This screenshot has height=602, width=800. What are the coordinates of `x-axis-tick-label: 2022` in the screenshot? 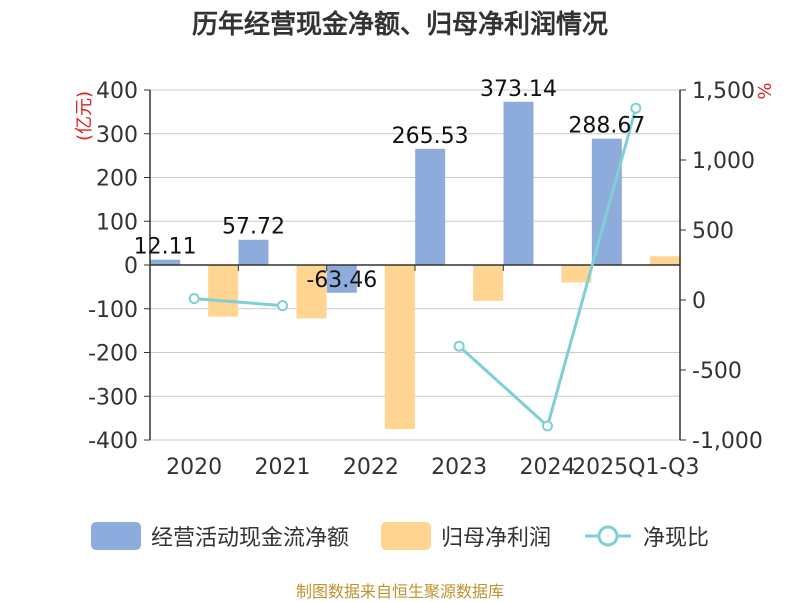 It's located at (371, 467).